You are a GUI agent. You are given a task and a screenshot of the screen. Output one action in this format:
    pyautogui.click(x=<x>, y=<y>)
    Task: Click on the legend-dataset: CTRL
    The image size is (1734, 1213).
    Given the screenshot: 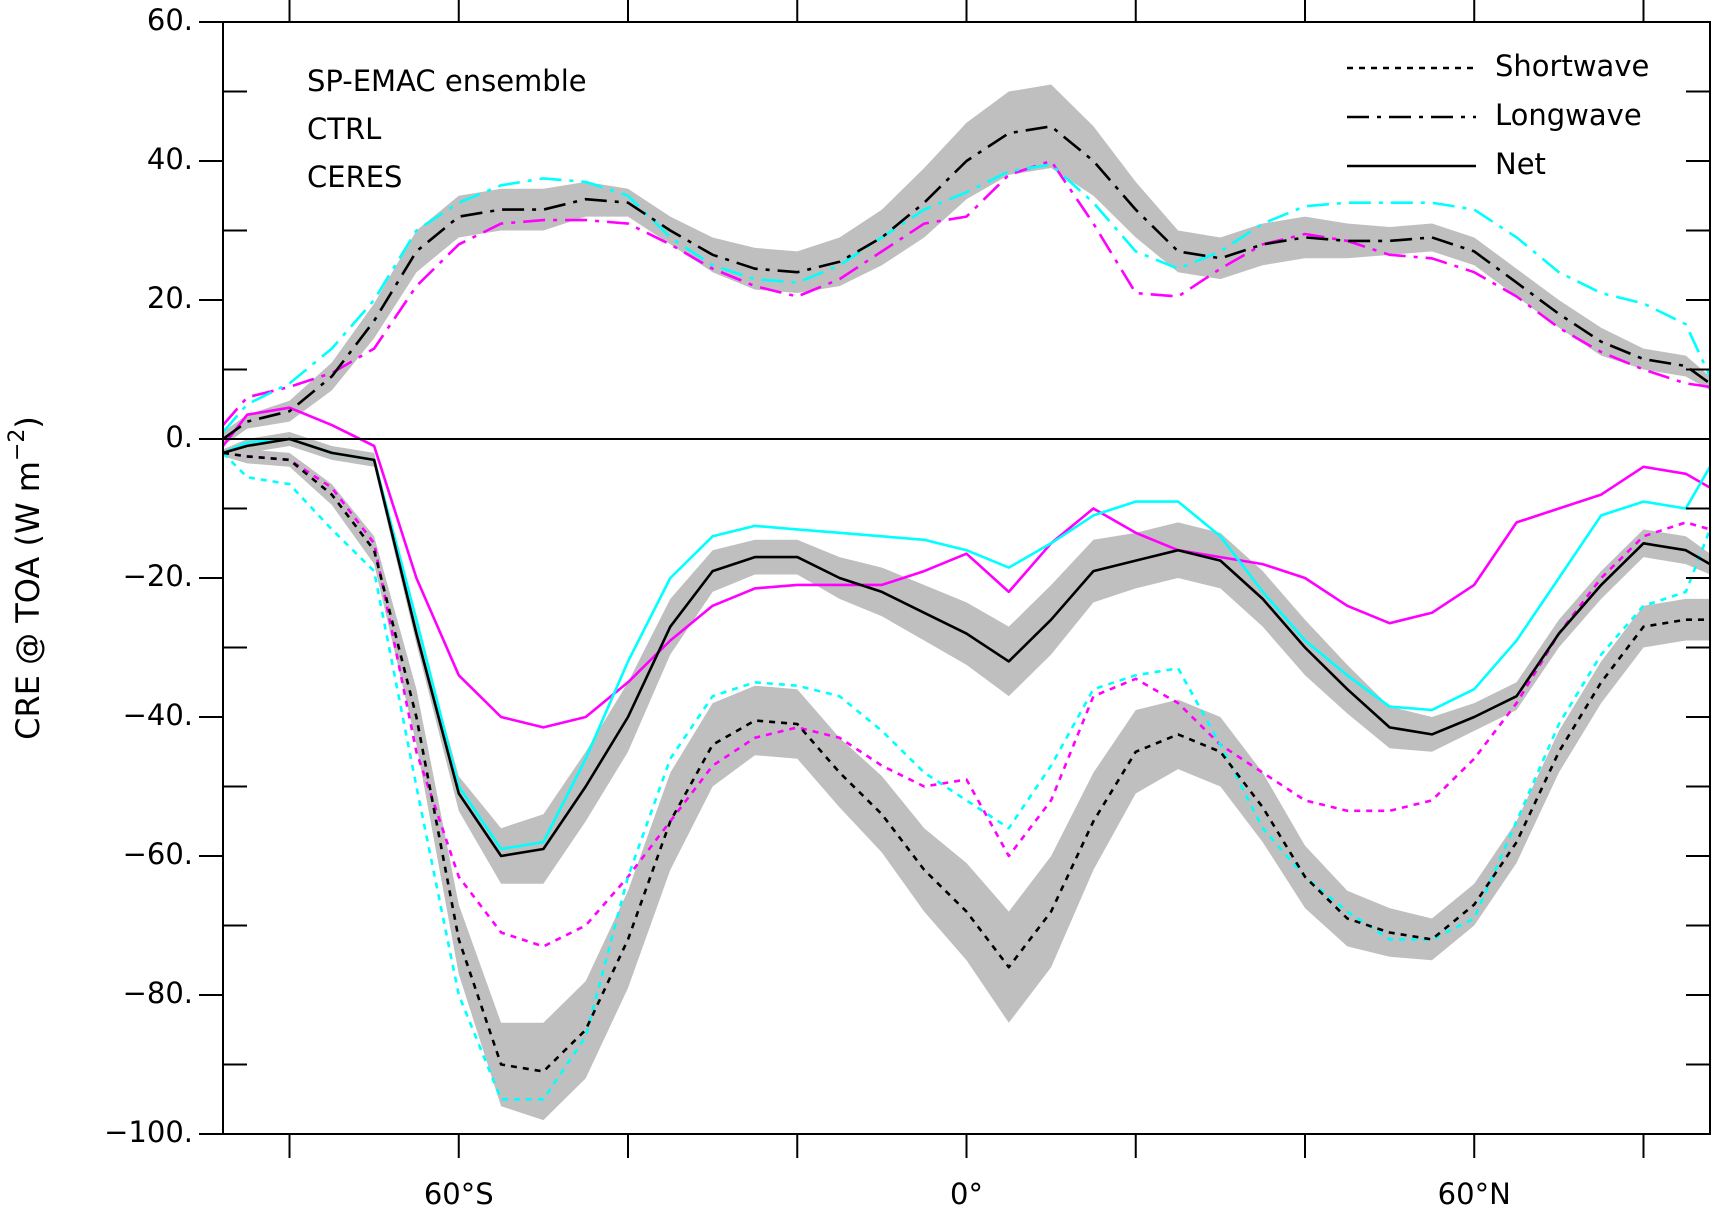 What is the action you would take?
    pyautogui.click(x=344, y=129)
    